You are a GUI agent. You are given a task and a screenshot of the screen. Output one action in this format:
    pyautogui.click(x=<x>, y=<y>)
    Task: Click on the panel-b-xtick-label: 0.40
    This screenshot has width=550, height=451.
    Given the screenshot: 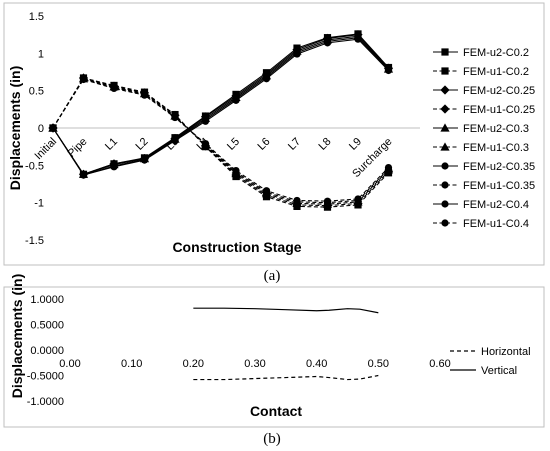 What is the action you would take?
    pyautogui.click(x=316, y=364)
    